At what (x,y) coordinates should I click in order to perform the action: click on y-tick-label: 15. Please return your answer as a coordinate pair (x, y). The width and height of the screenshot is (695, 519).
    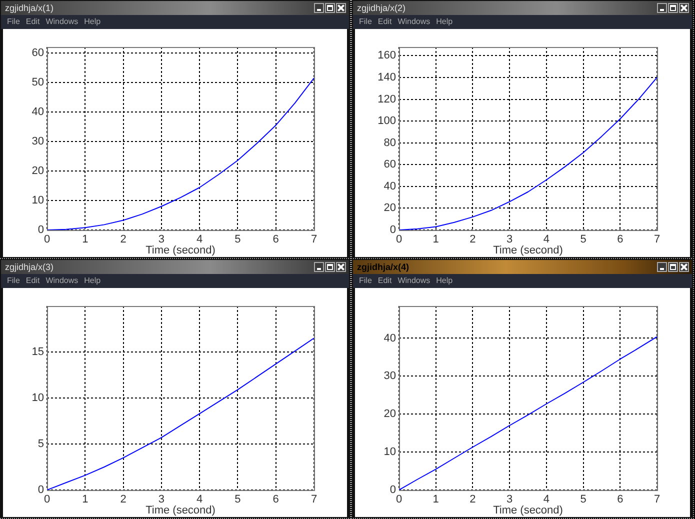
    Looking at the image, I should click on (38, 352).